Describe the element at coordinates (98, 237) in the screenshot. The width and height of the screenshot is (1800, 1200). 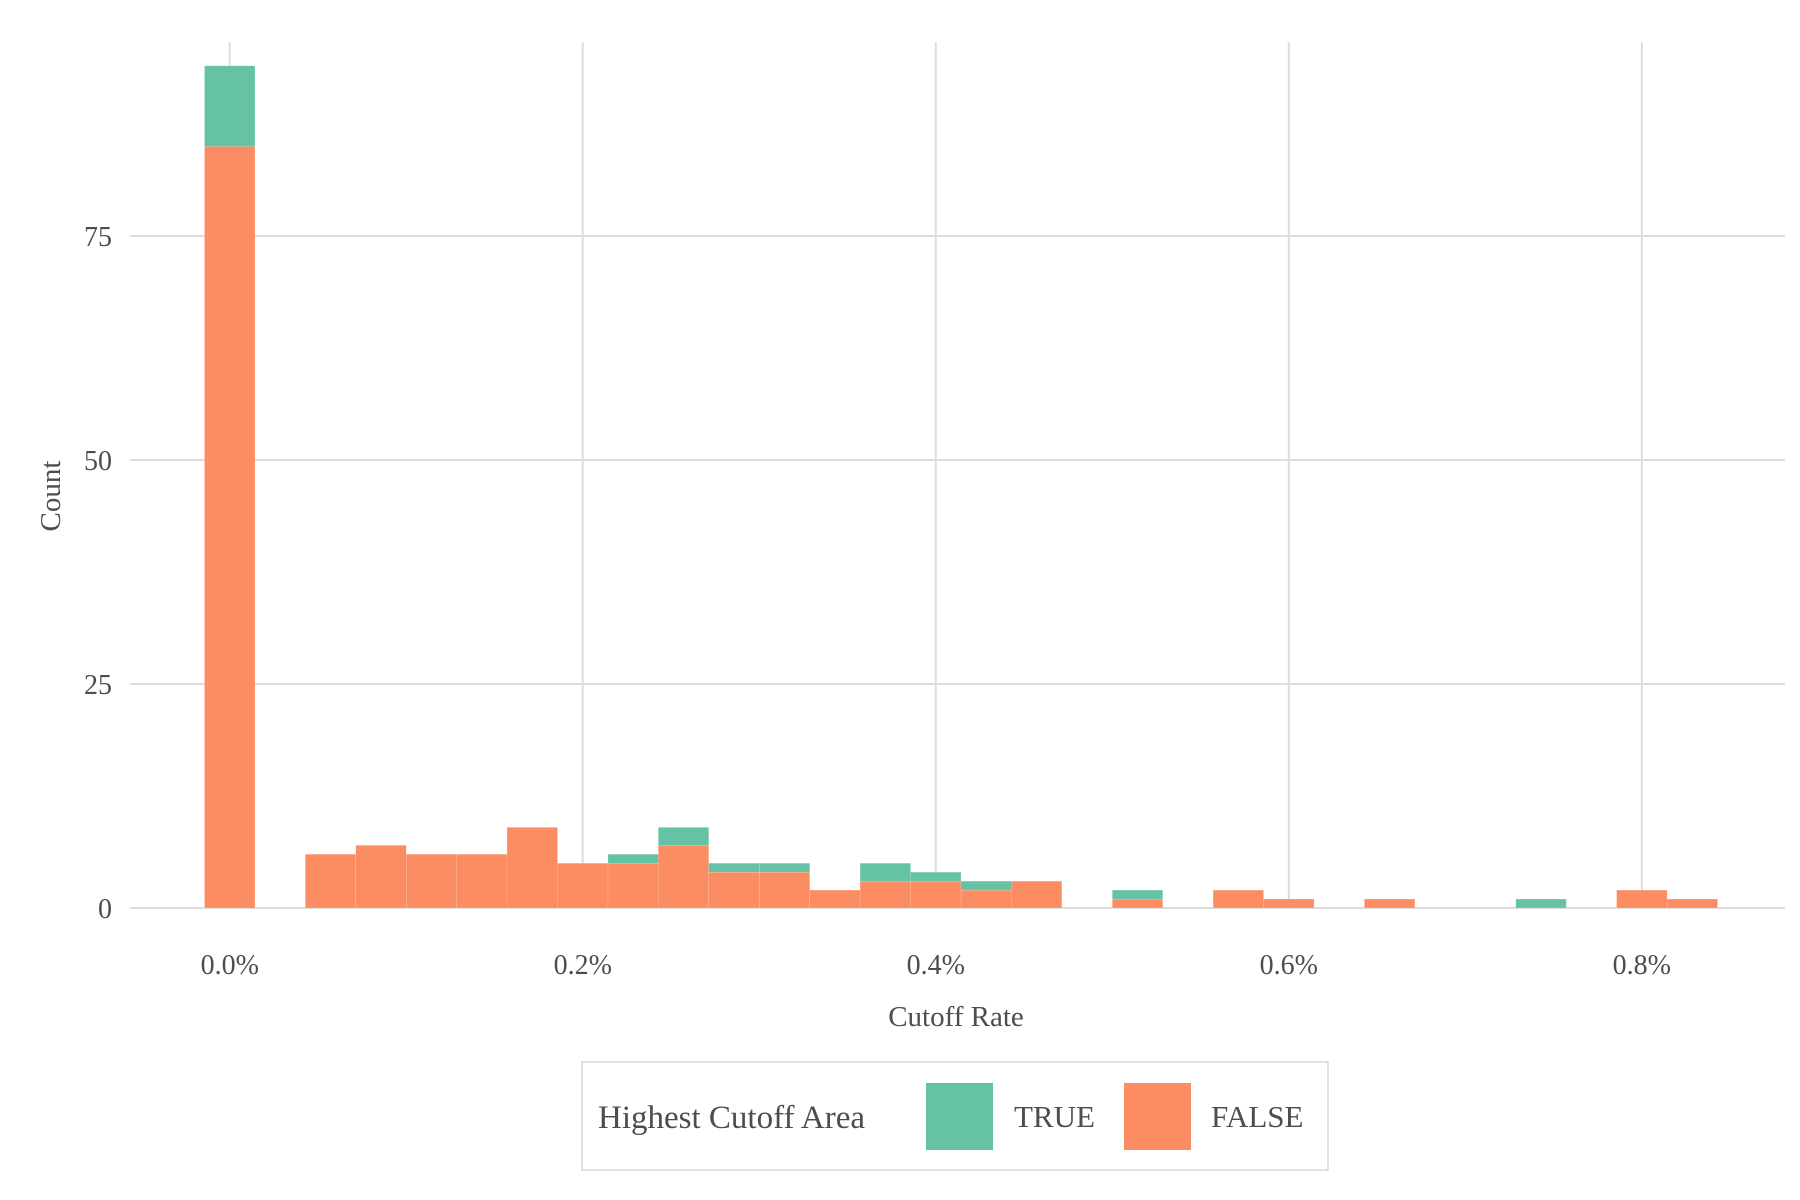
I see `y-tick-label: 75` at that location.